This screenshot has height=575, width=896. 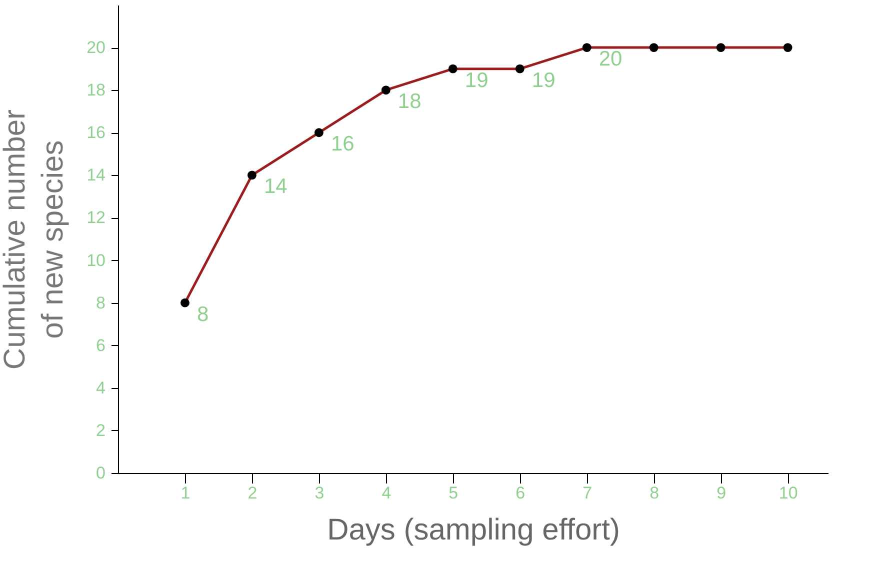 I want to click on x-tick-label: 10, so click(x=788, y=493).